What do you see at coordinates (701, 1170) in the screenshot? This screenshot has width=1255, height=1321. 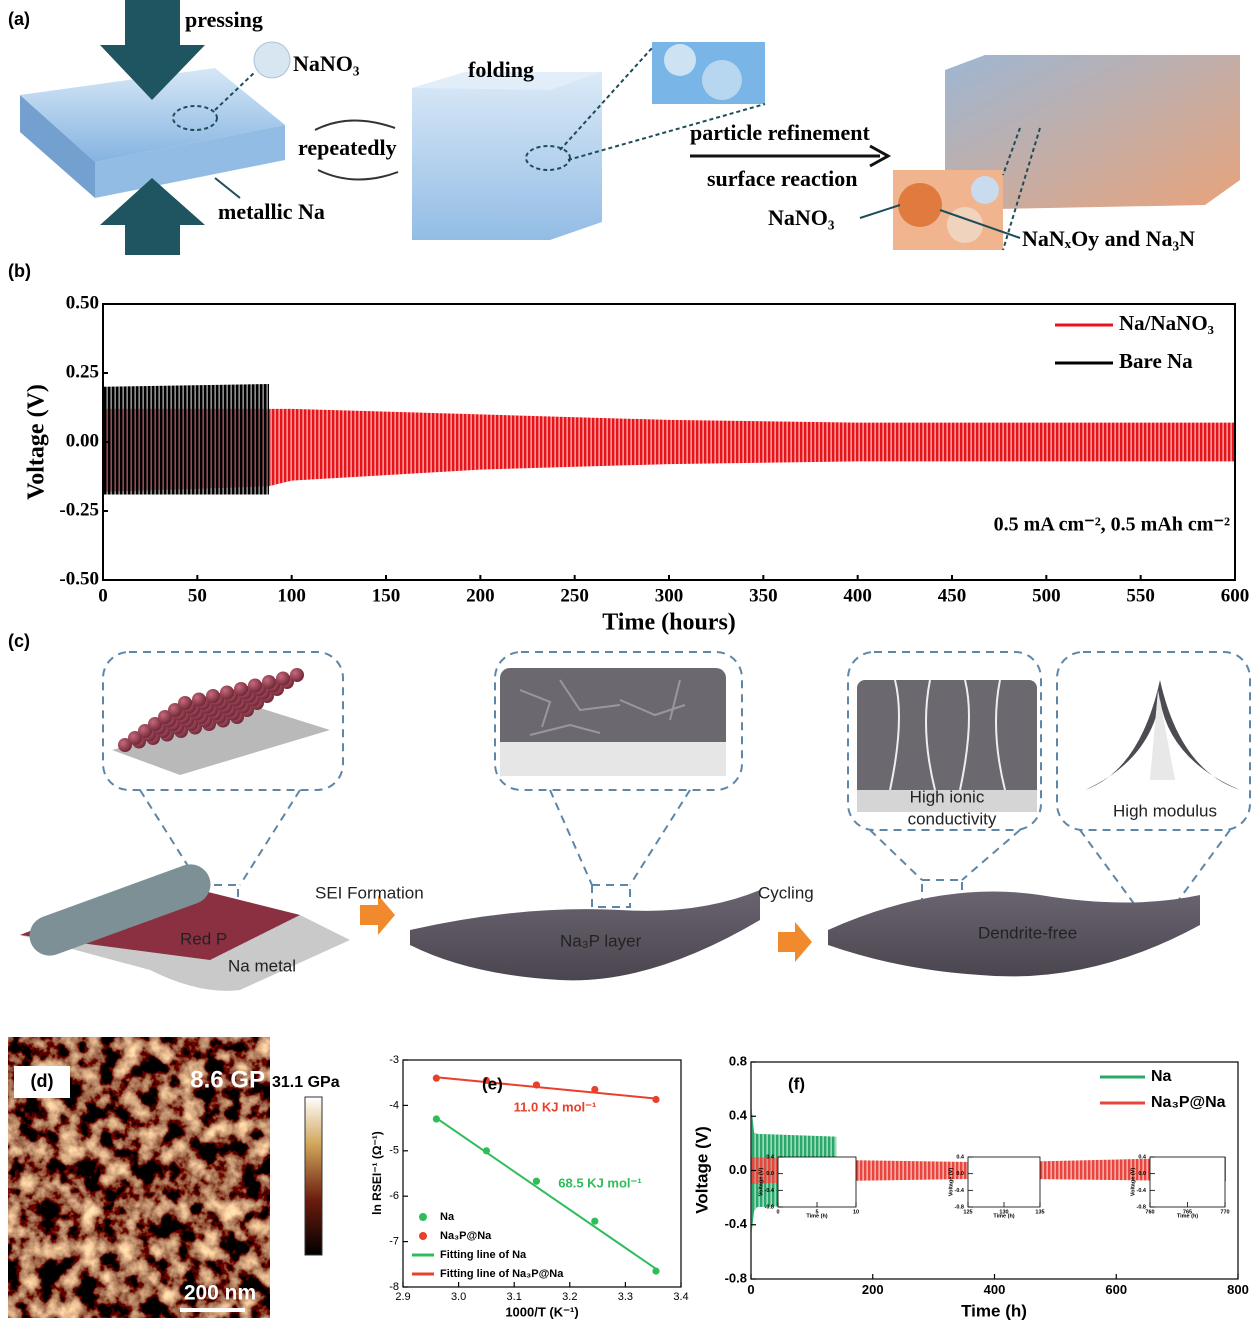 I see `y-axis-title: Voltage (V)` at bounding box center [701, 1170].